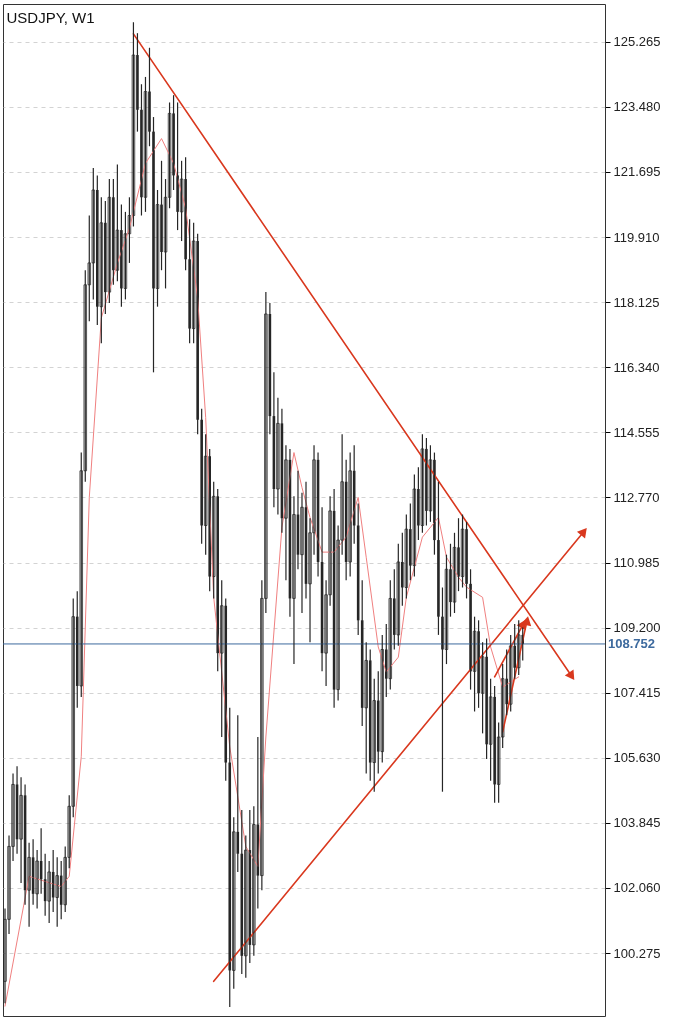 The height and width of the screenshot is (1024, 677). What do you see at coordinates (636, 563) in the screenshot?
I see `y-tick-label: 110.985` at bounding box center [636, 563].